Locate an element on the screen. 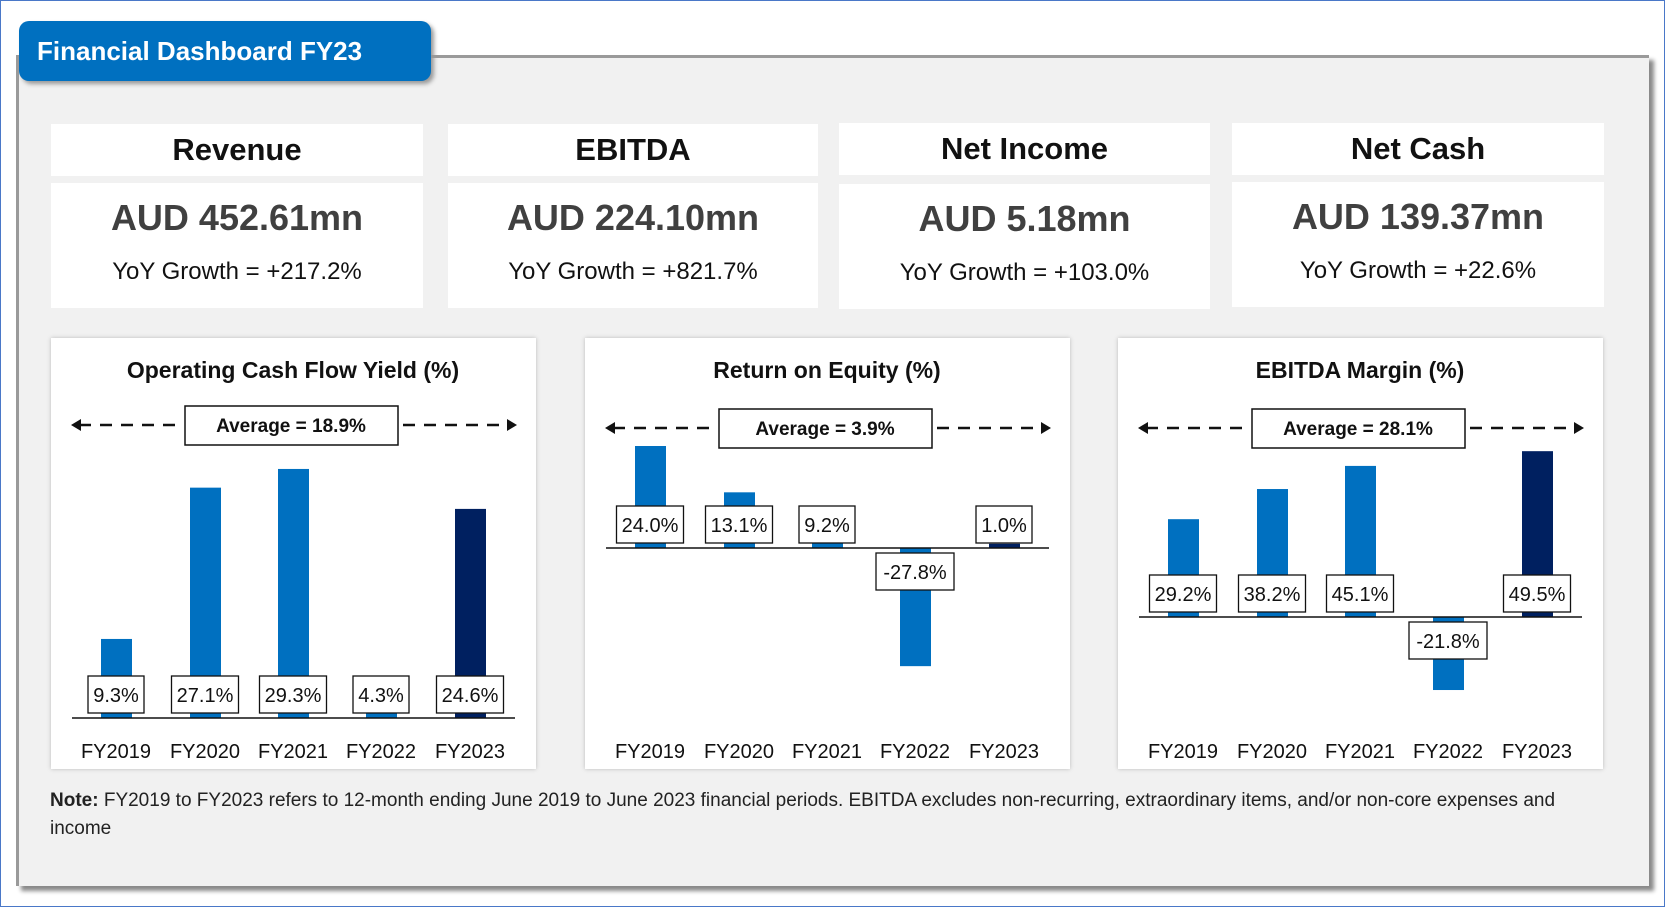 The height and width of the screenshot is (907, 1665). kpi-label: Net Income is located at coordinates (1024, 149).